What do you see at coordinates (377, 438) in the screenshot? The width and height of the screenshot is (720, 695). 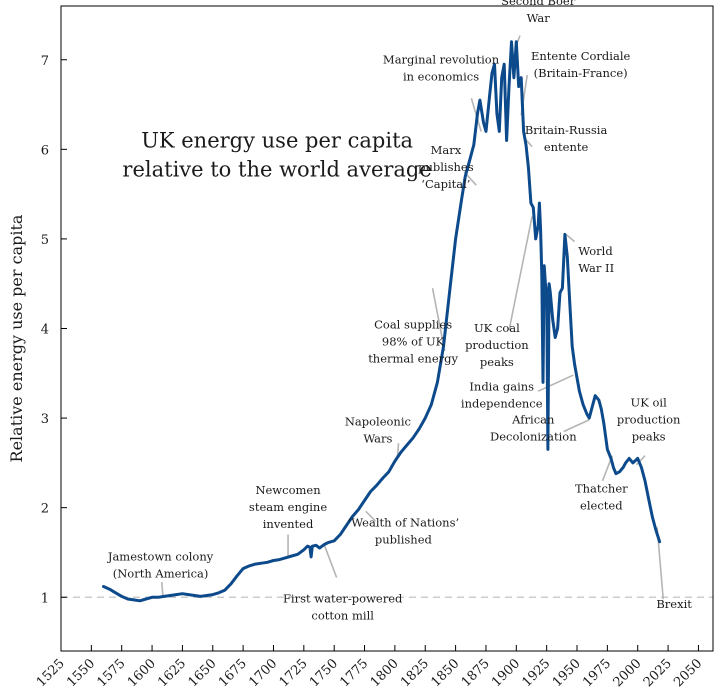 I see `annotation-line: Wars` at bounding box center [377, 438].